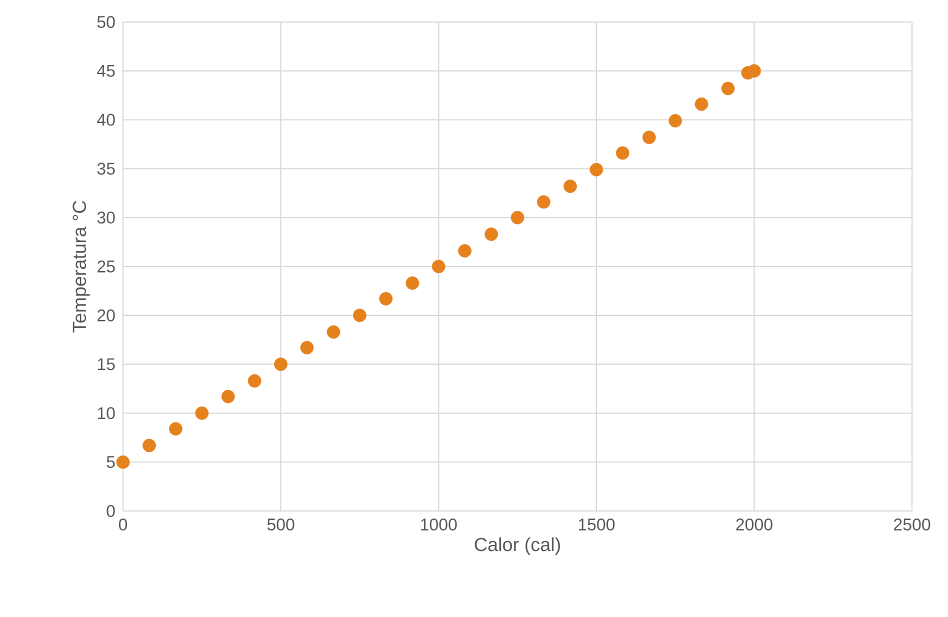  I want to click on y-tick-label: 0, so click(110, 510).